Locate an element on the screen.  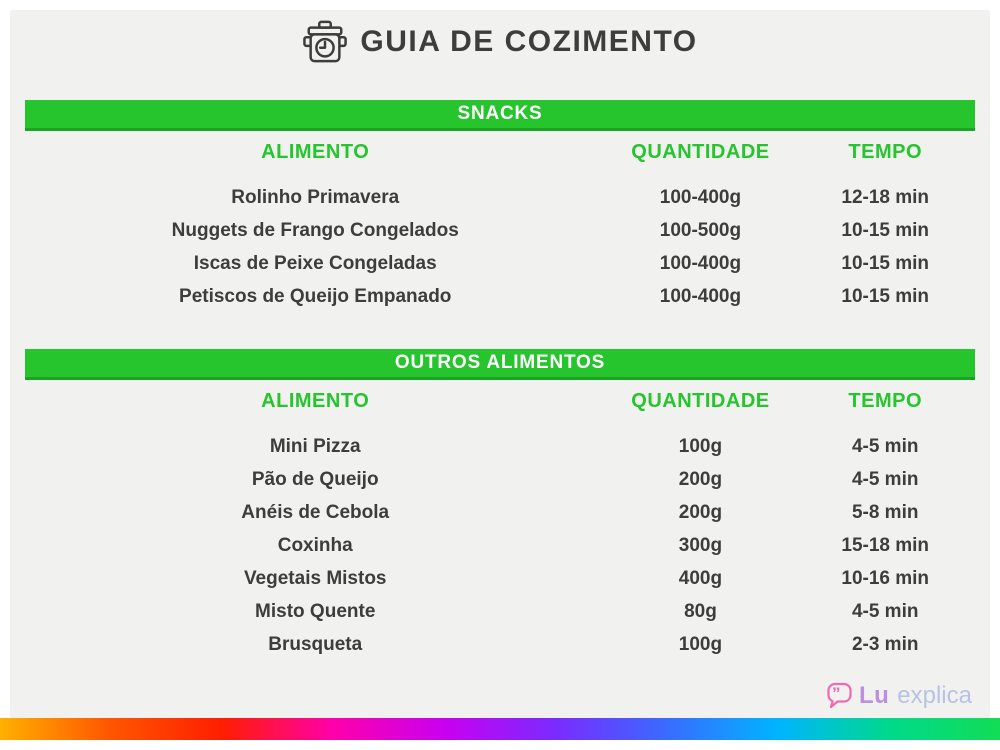
speech-bubble-quotes-icon: ” is located at coordinates (839, 696).